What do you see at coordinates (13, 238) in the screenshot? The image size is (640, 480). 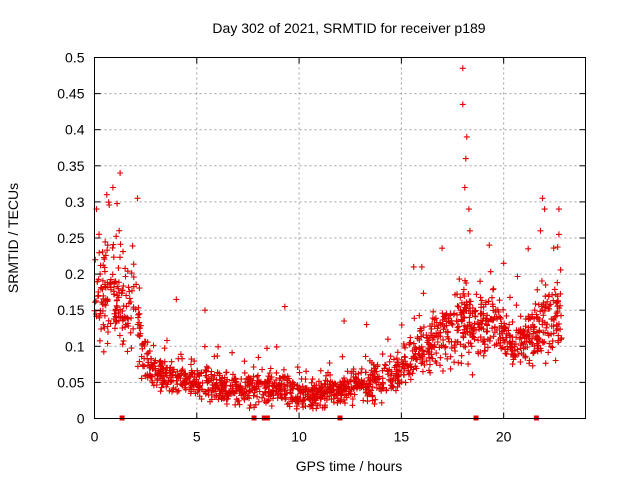 I see `y-axis-label: SRMTID / TECUs` at bounding box center [13, 238].